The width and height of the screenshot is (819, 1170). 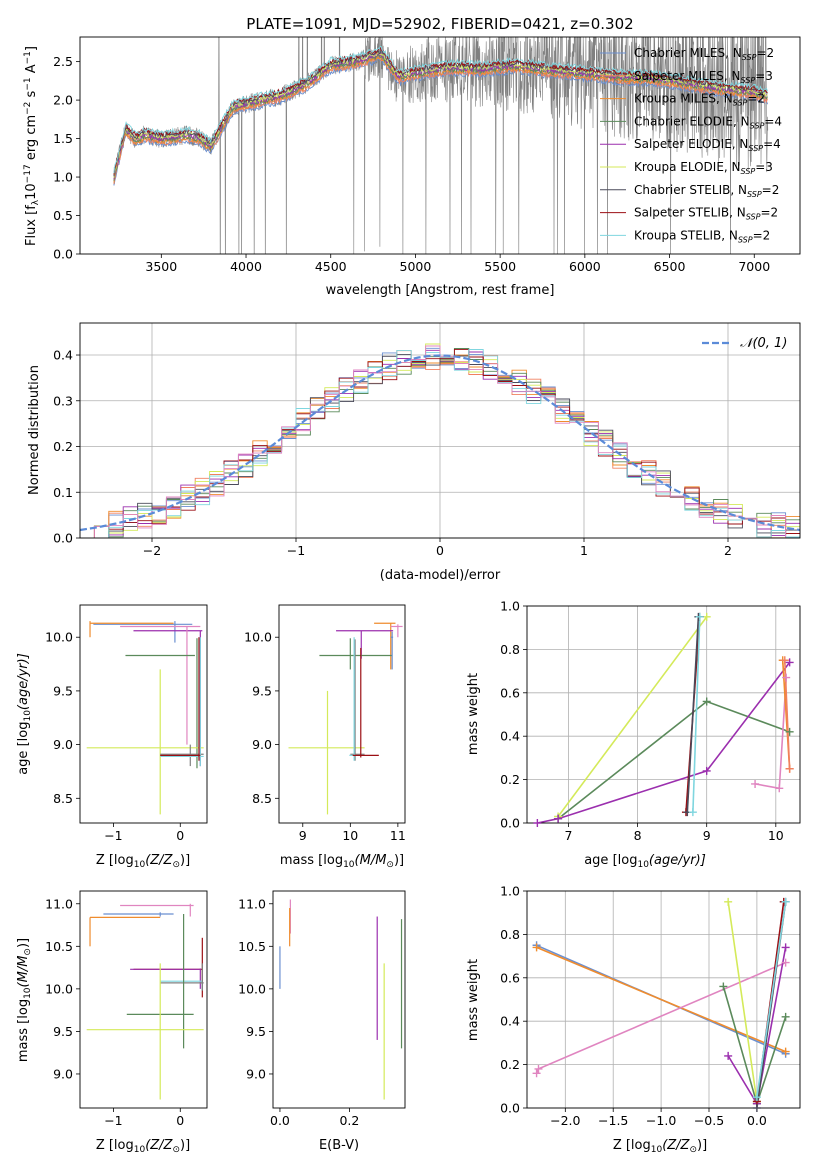 What do you see at coordinates (31, 48) in the screenshot?
I see `label-part: ]` at bounding box center [31, 48].